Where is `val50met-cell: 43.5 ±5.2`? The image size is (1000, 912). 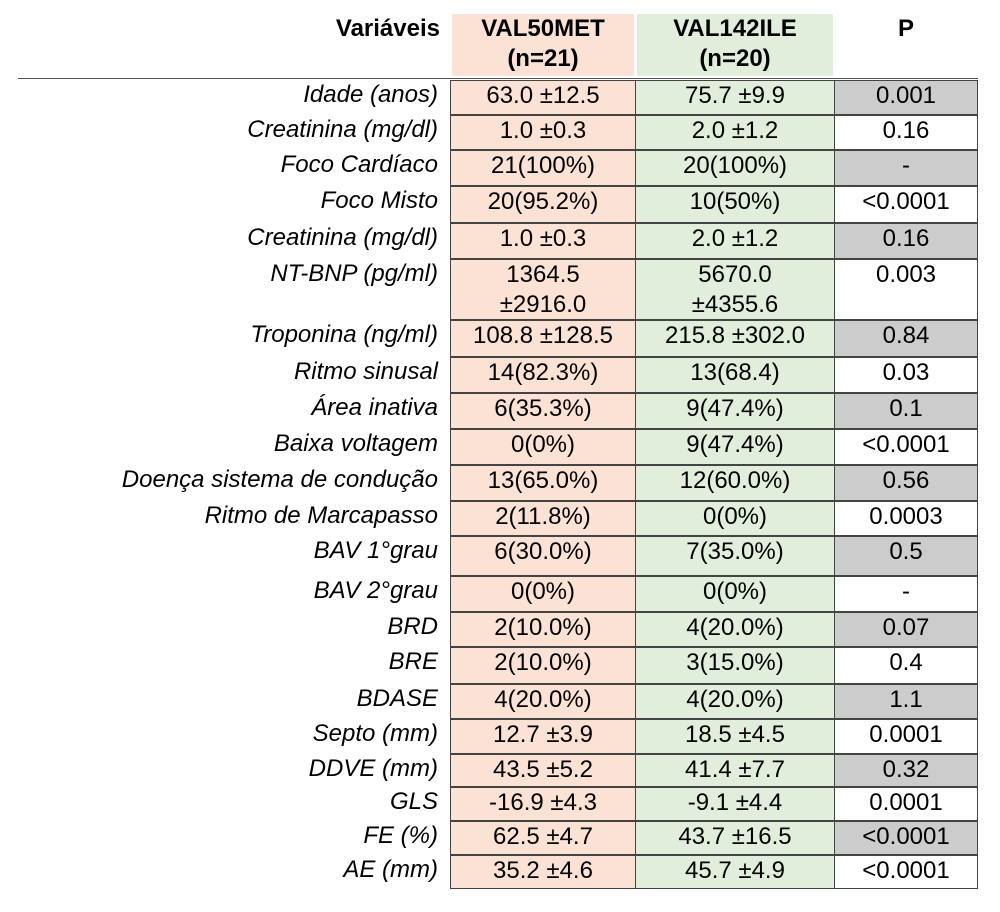
val50met-cell: 43.5 ±5.2 is located at coordinates (543, 770).